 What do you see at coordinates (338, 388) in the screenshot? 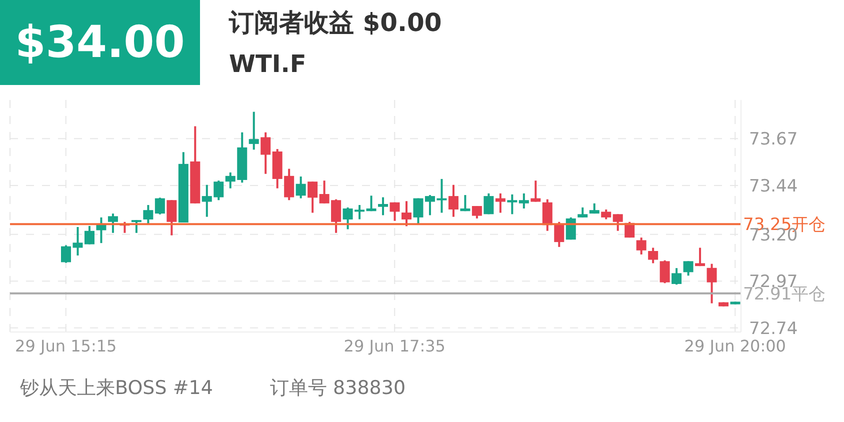
I see `text: 订单号 838830` at bounding box center [338, 388].